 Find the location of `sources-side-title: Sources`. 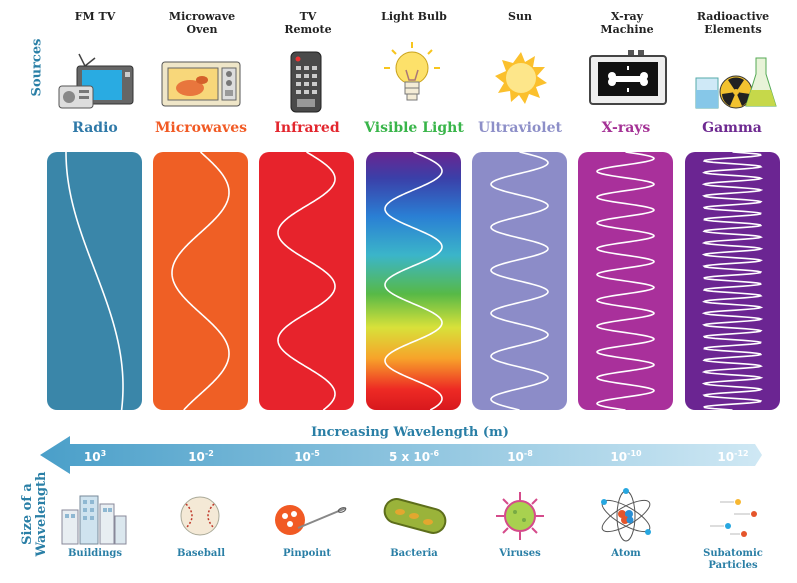

sources-side-title: Sources is located at coordinates (37, 67).